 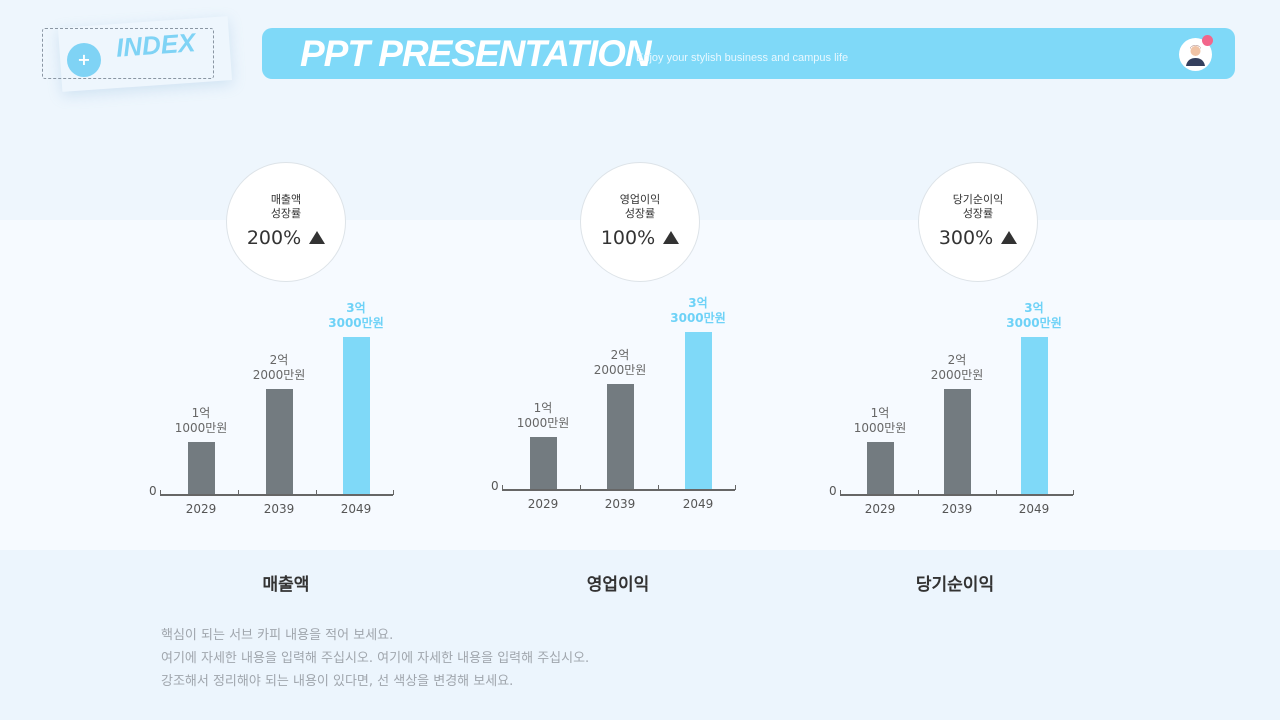 What do you see at coordinates (1195, 54) in the screenshot?
I see `user-avatar-icon` at bounding box center [1195, 54].